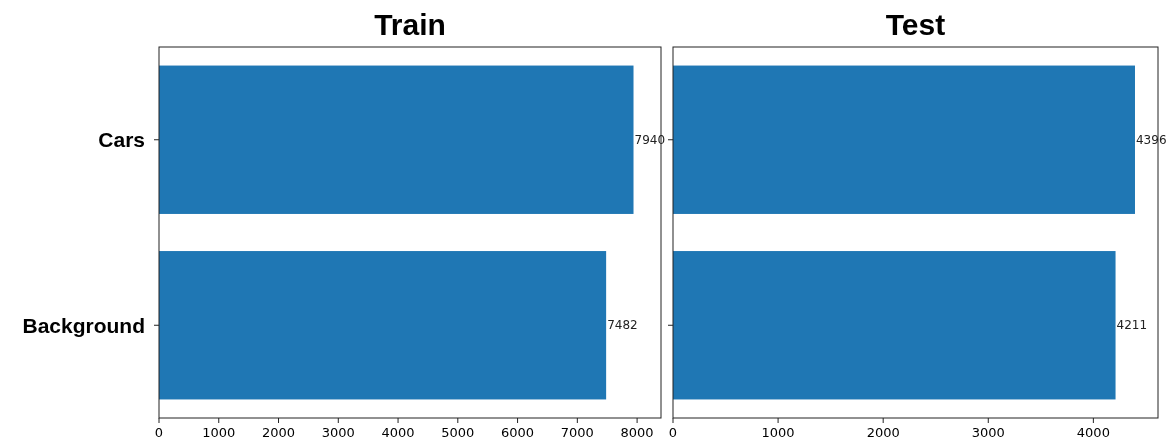 This screenshot has width=1174, height=445. I want to click on data-label: 4396, so click(1151, 139).